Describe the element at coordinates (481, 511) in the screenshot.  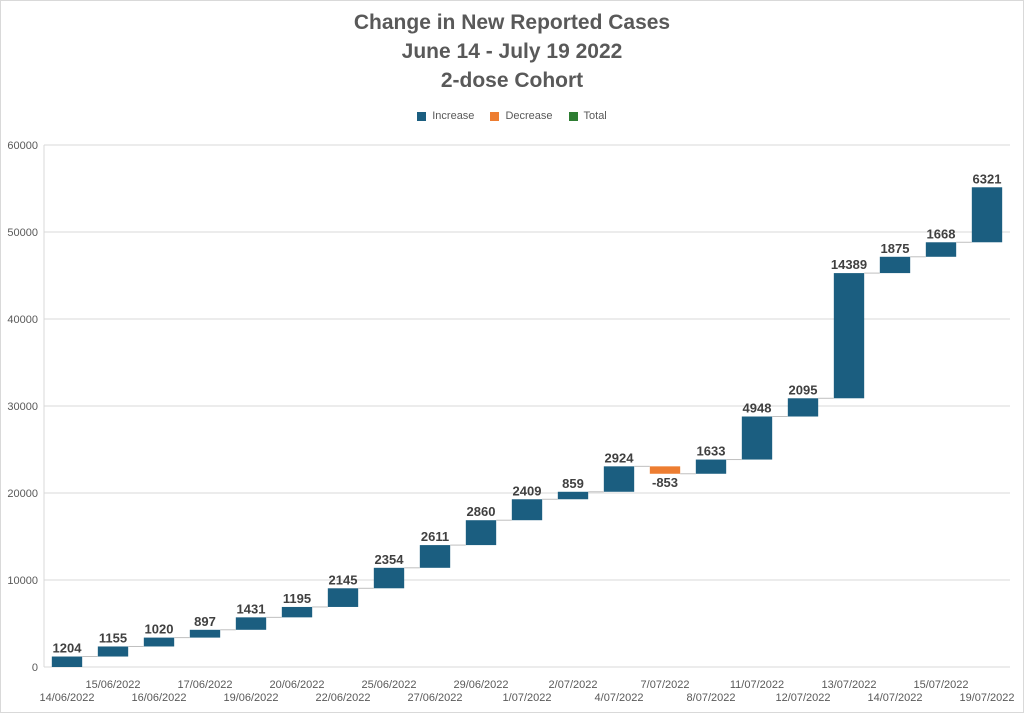
I see `data-label: 2860` at that location.